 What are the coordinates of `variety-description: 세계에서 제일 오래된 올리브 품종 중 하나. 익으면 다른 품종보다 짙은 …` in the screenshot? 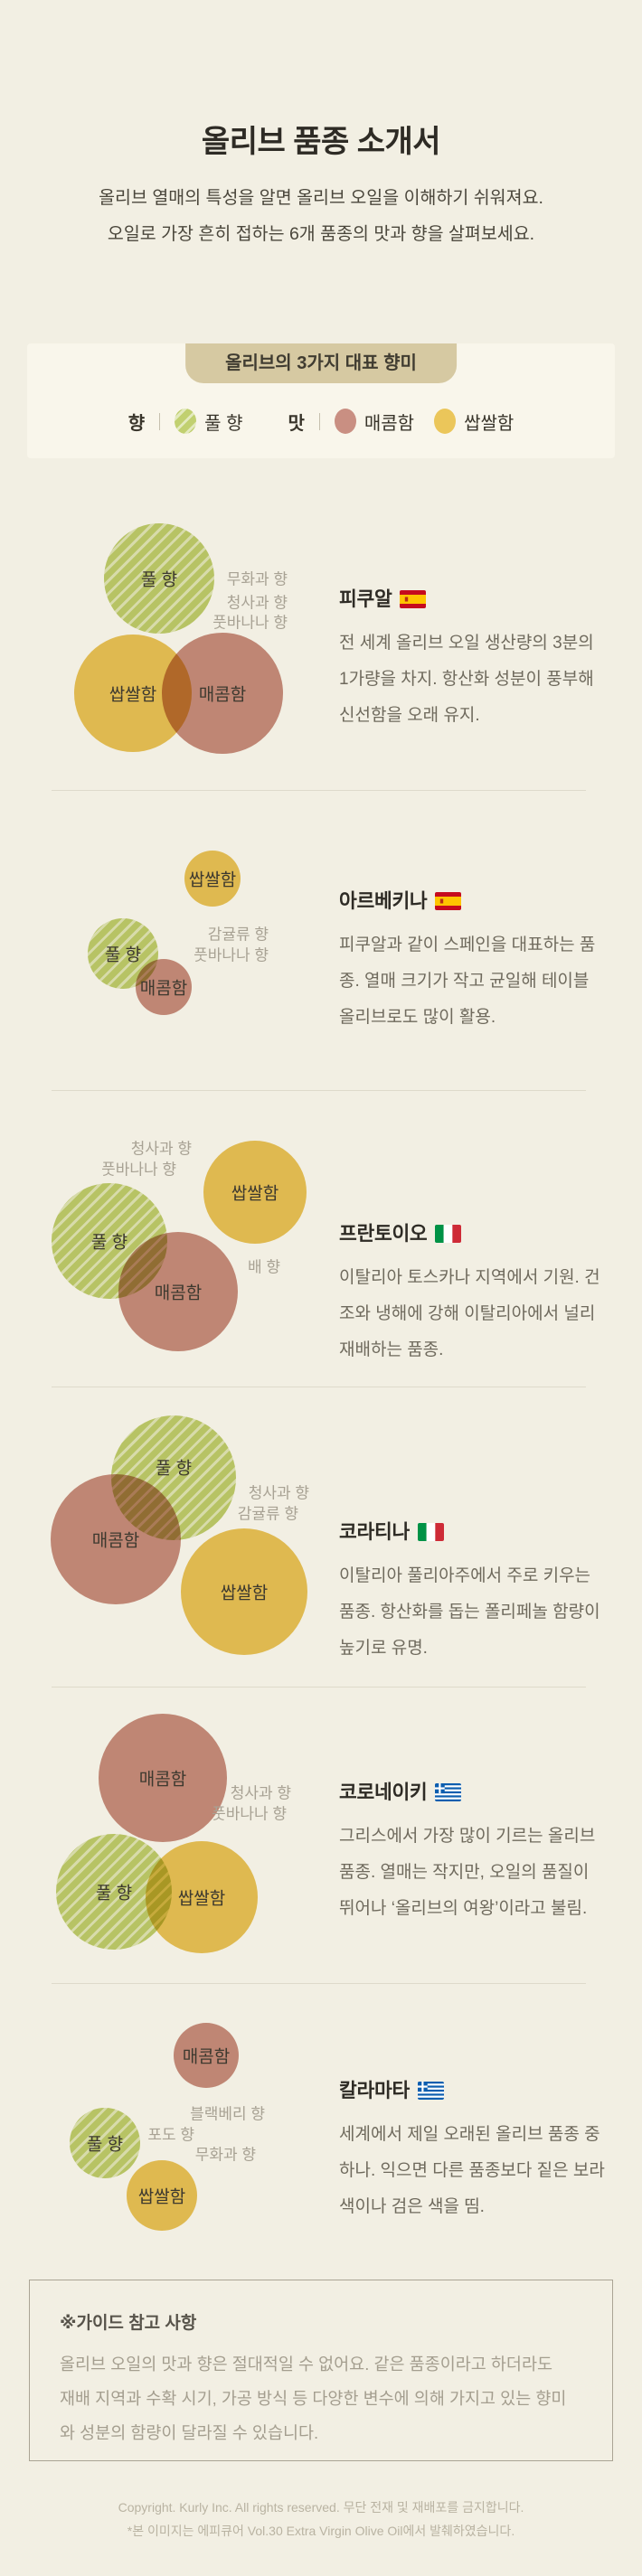 It's located at (472, 2171).